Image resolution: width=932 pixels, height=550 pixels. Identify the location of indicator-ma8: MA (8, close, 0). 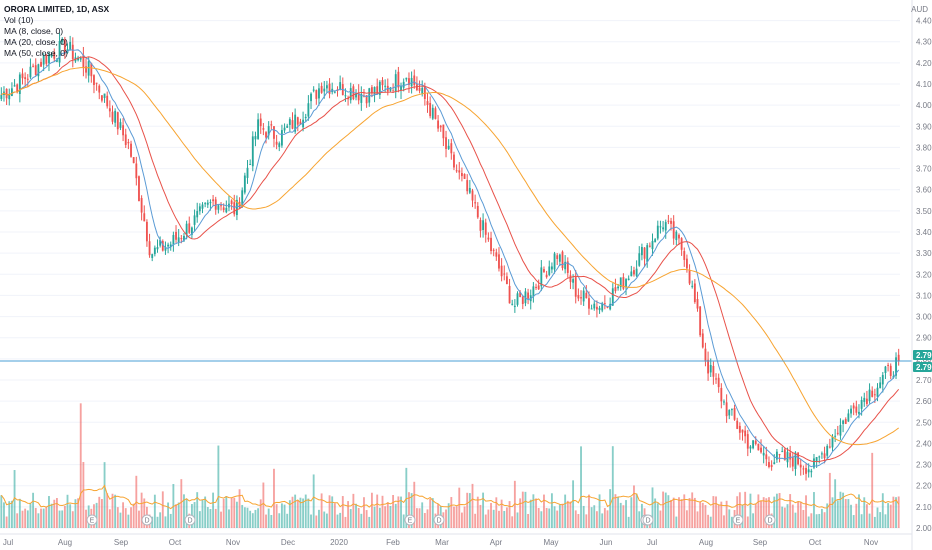
(34, 31).